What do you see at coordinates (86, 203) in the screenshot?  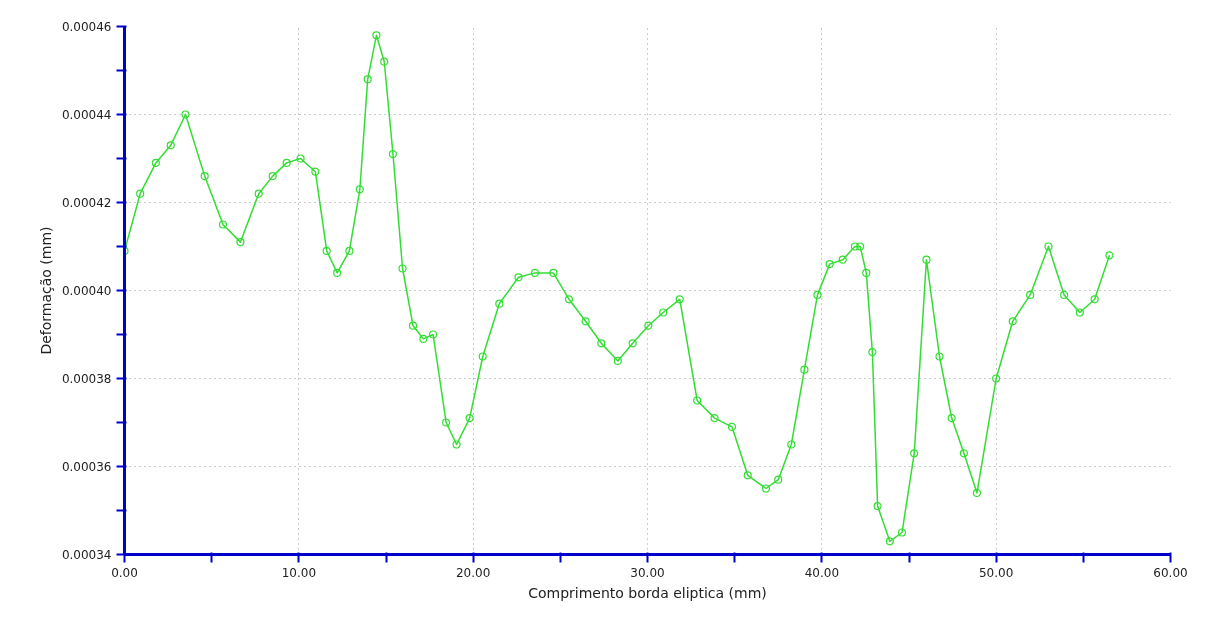 I see `y-tick-label: 0.00042` at bounding box center [86, 203].